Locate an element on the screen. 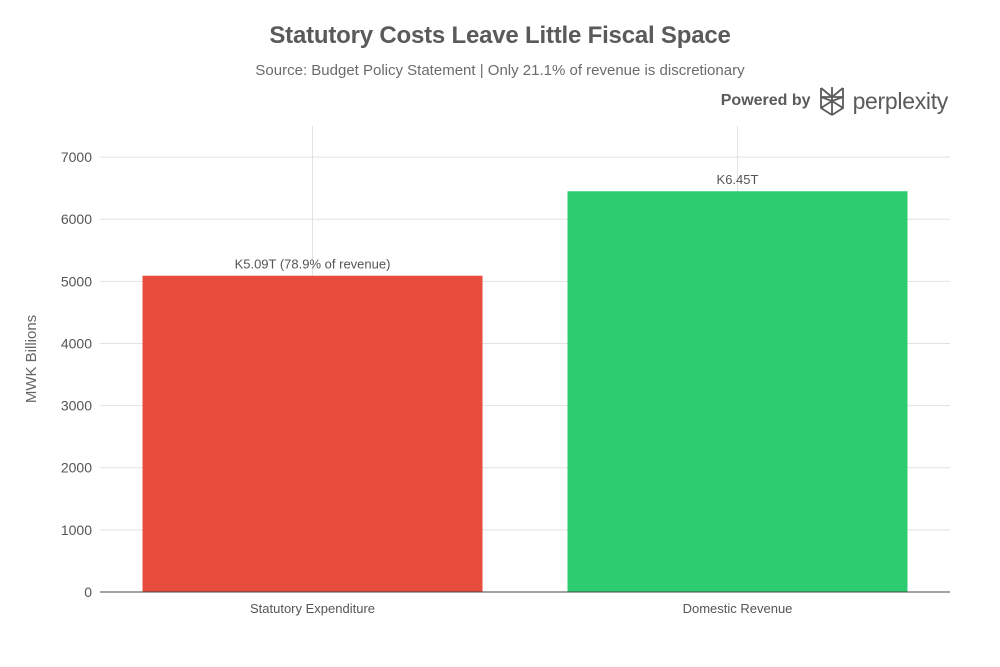 This screenshot has width=1000, height=667. powered-by-branding: Powered by perplexity is located at coordinates (834, 101).